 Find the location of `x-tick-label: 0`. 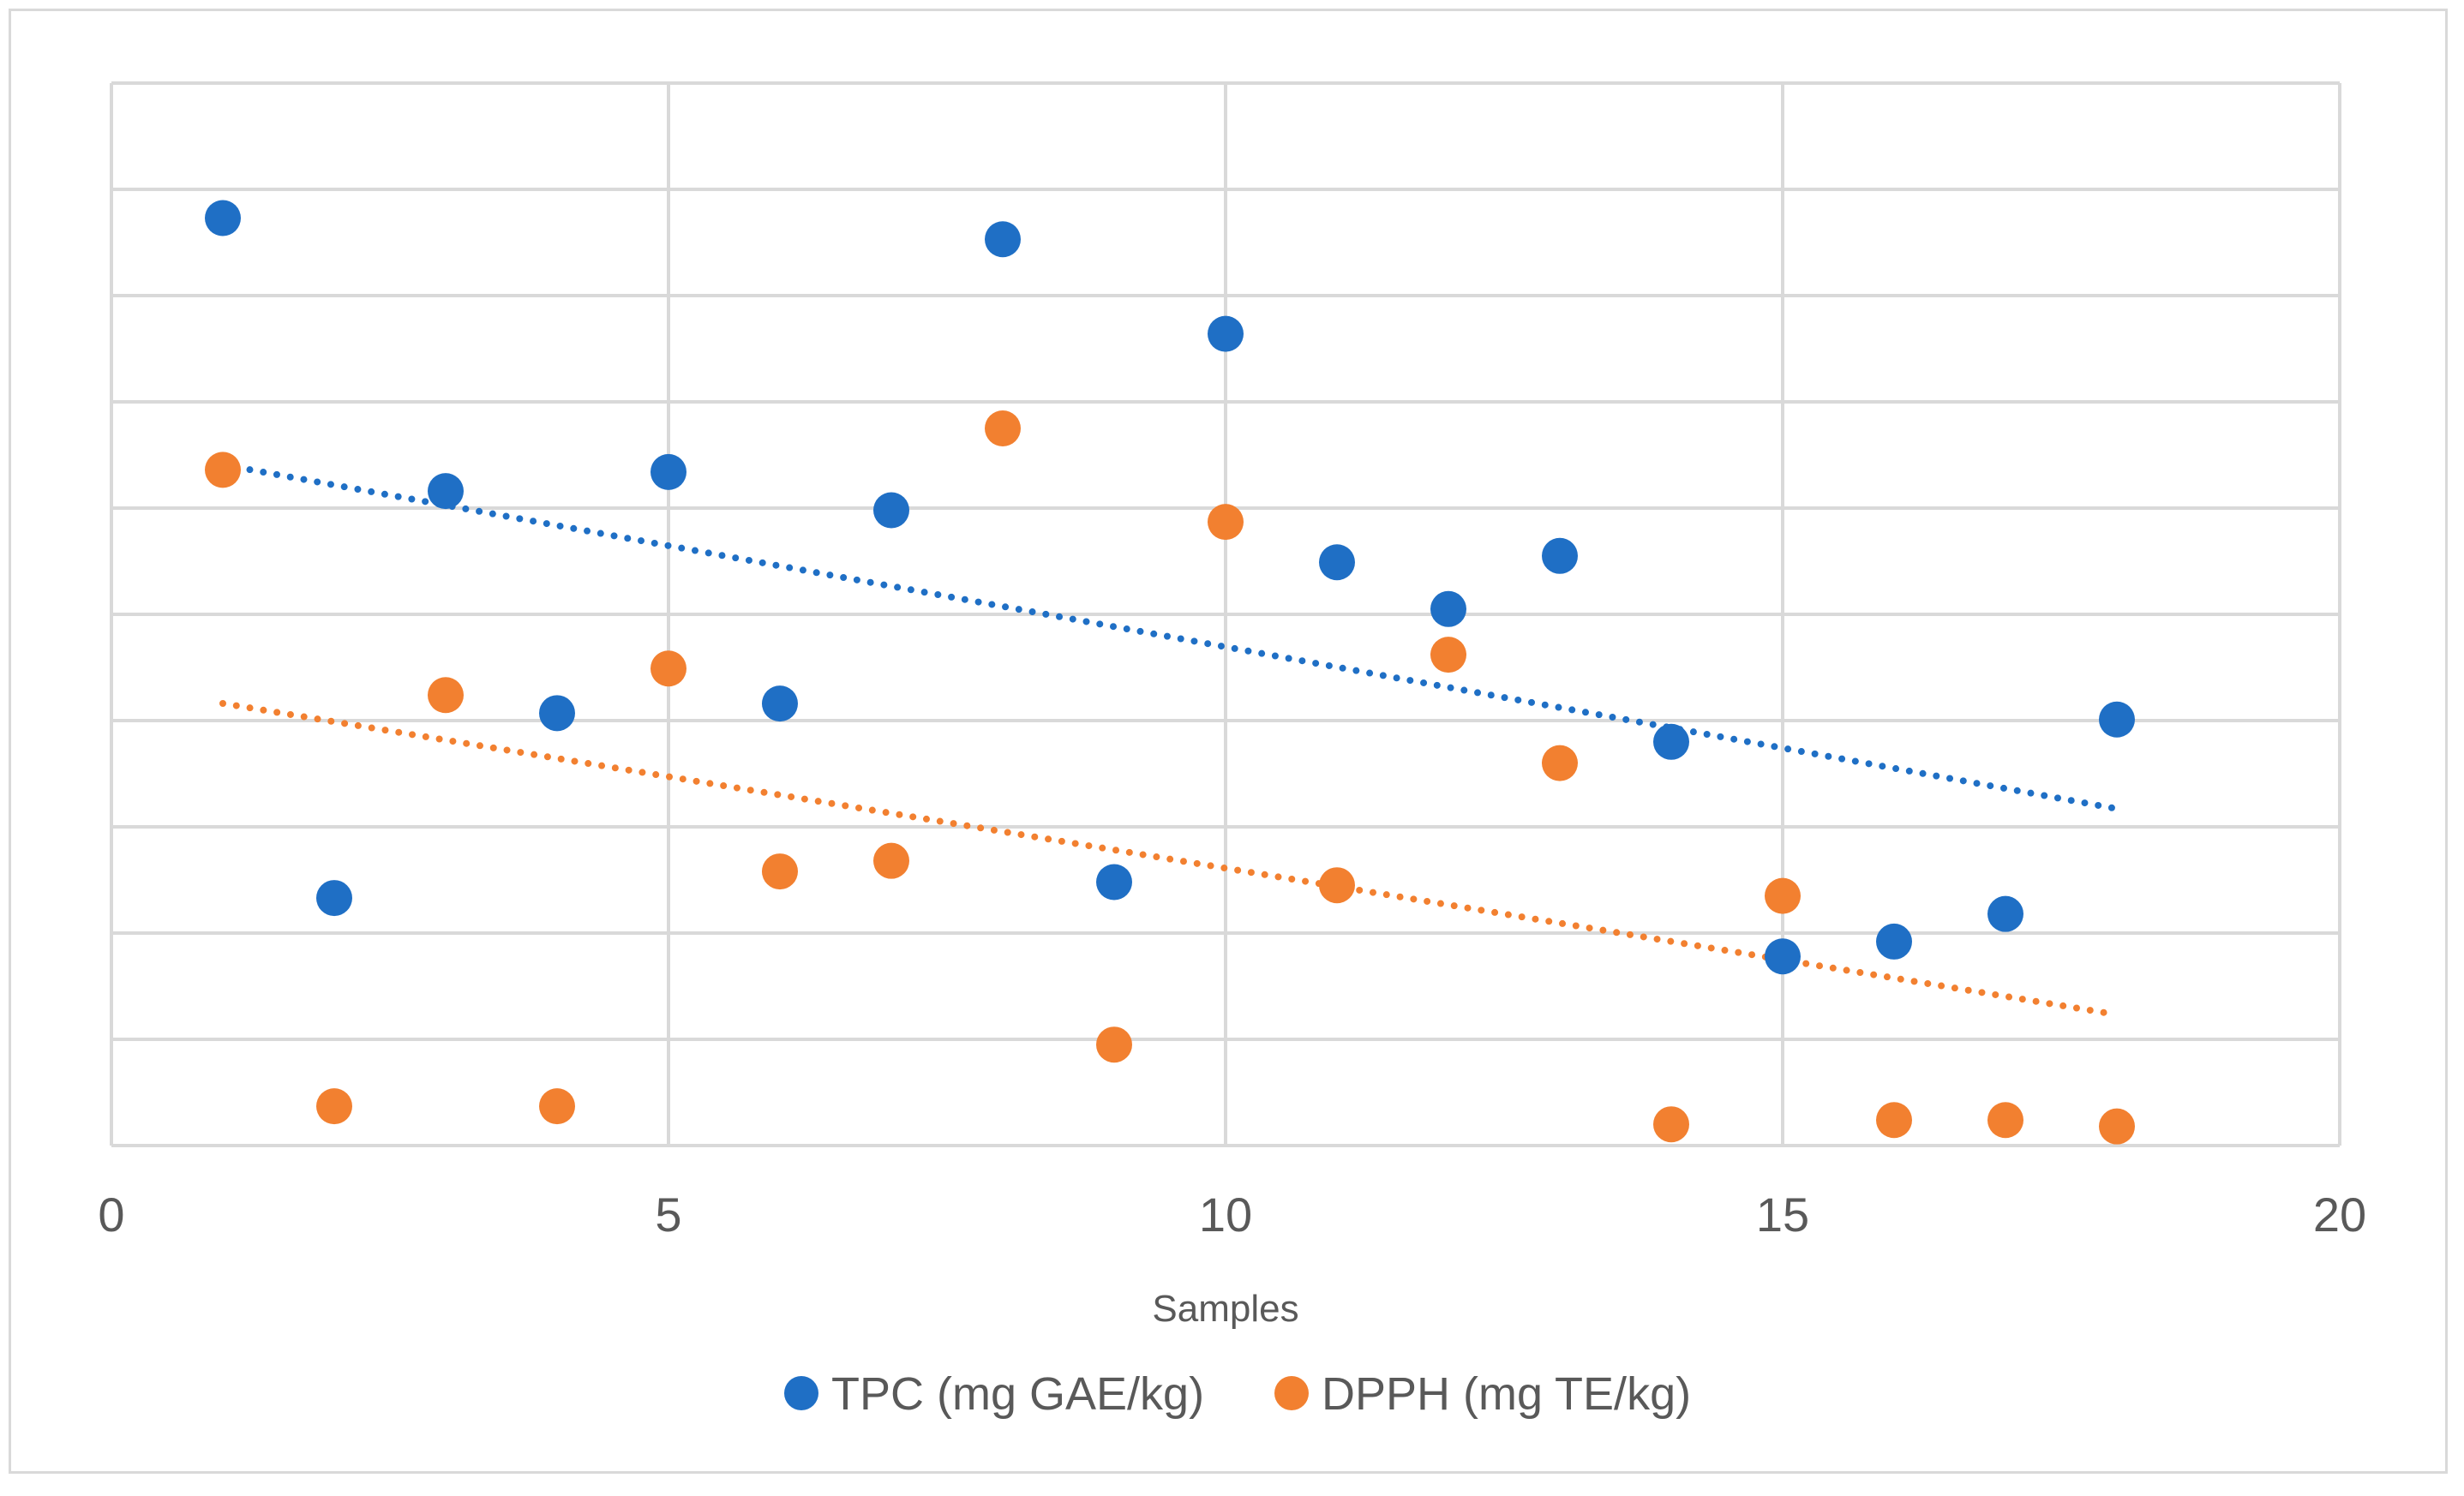

x-tick-label: 0 is located at coordinates (111, 1215).